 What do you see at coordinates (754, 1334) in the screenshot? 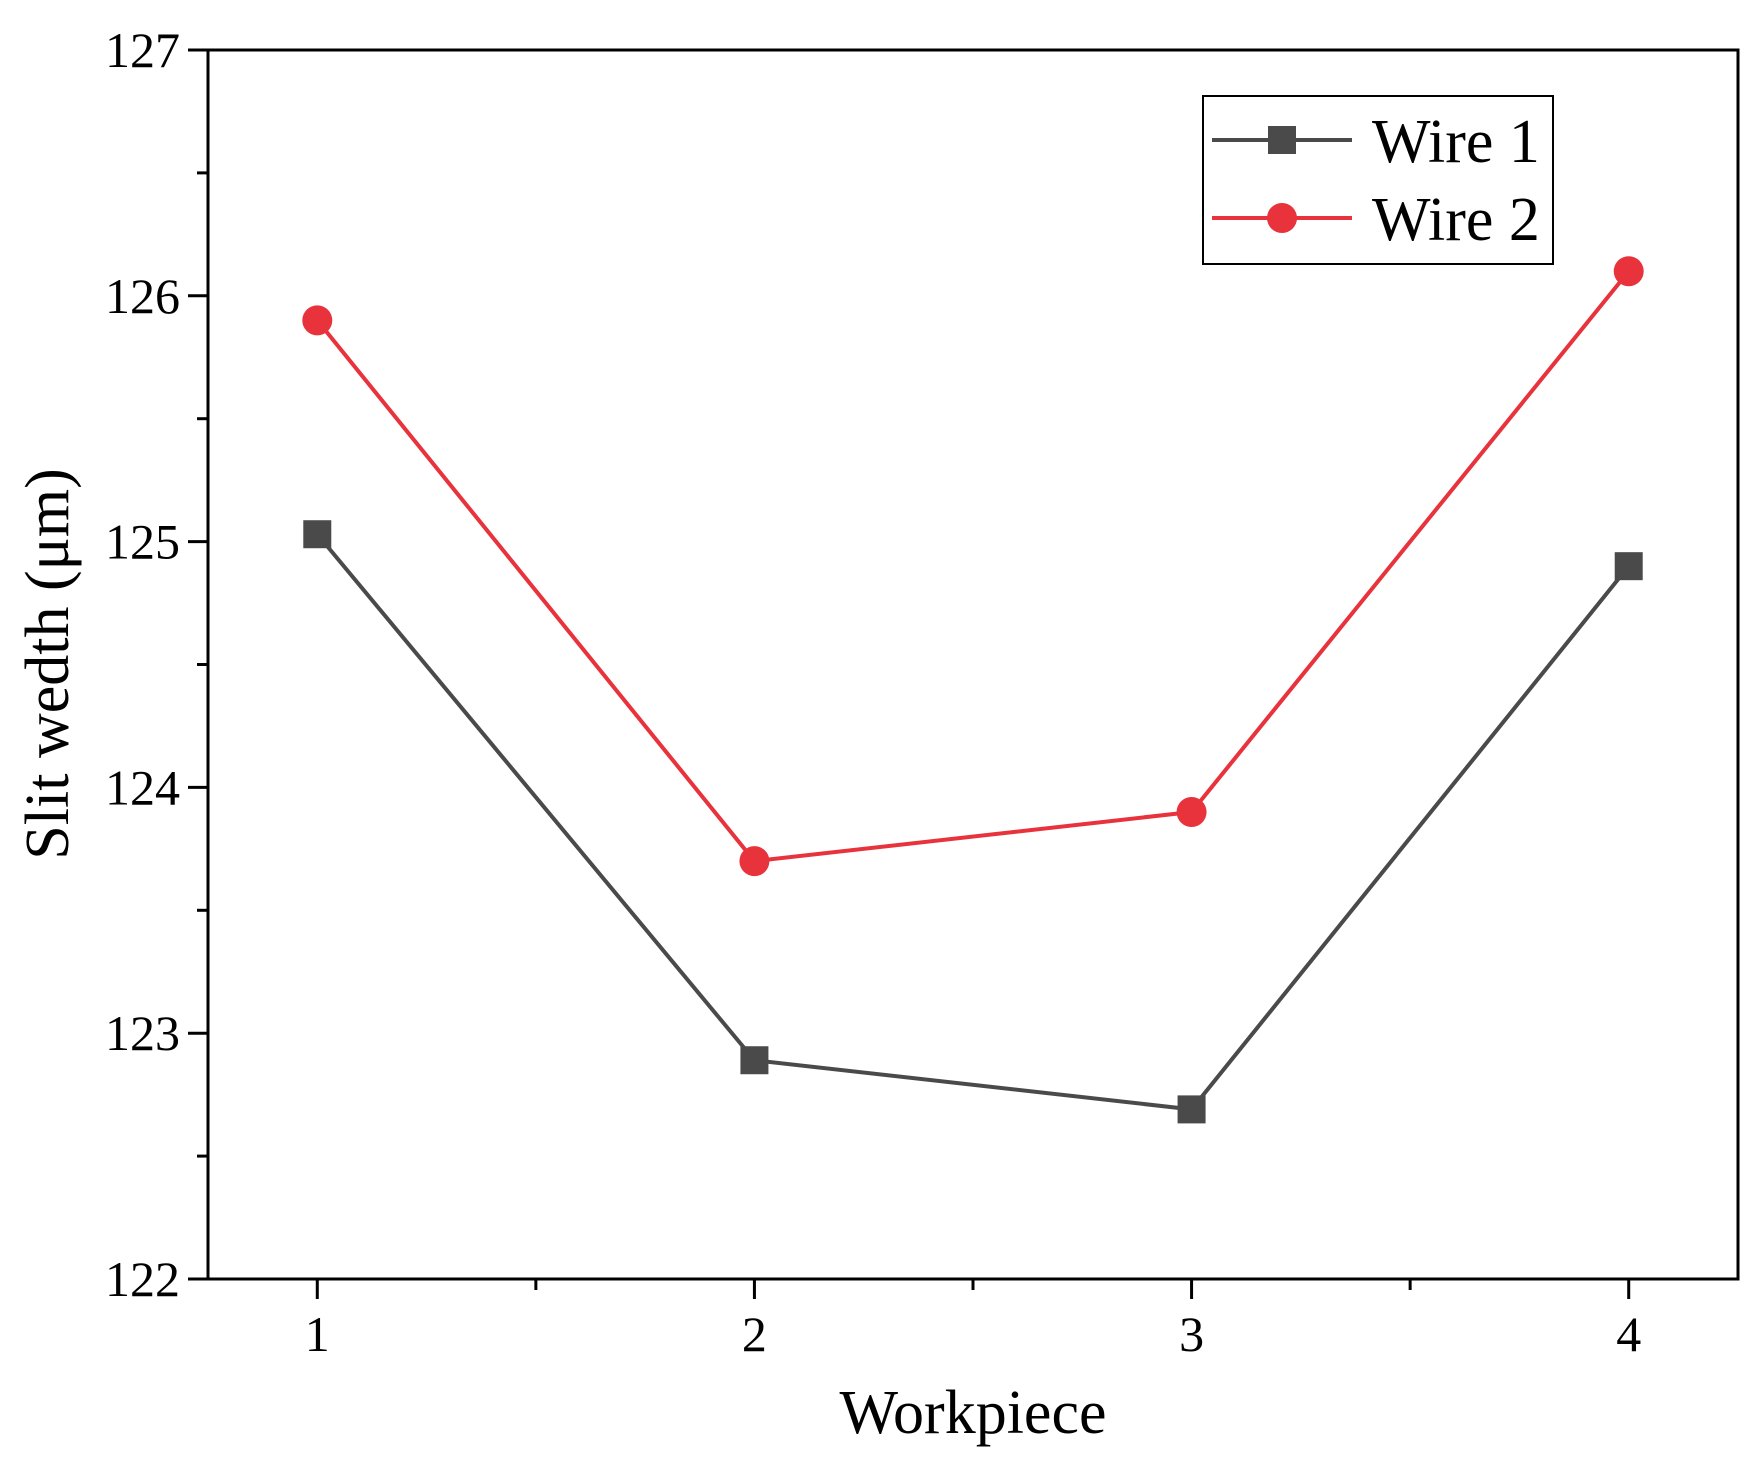
I see `x-tick-label: 2` at bounding box center [754, 1334].